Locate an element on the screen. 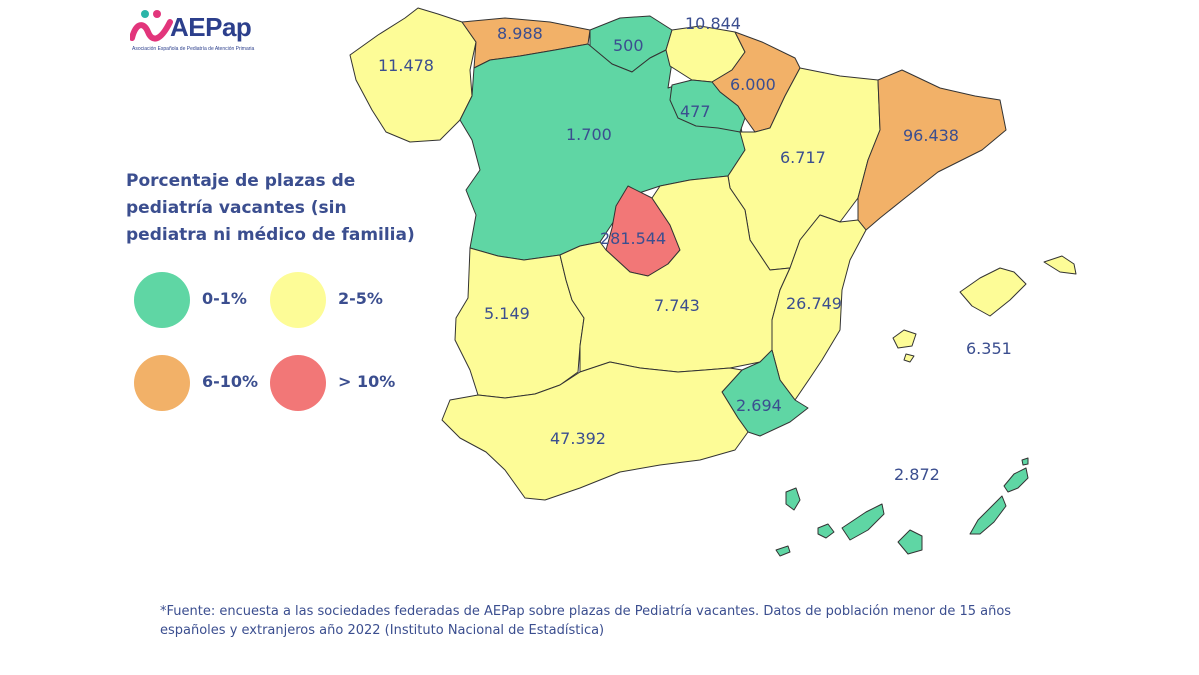 This screenshot has height=675, width=1199. region-canarias-gran-canaria is located at coordinates (910, 542).